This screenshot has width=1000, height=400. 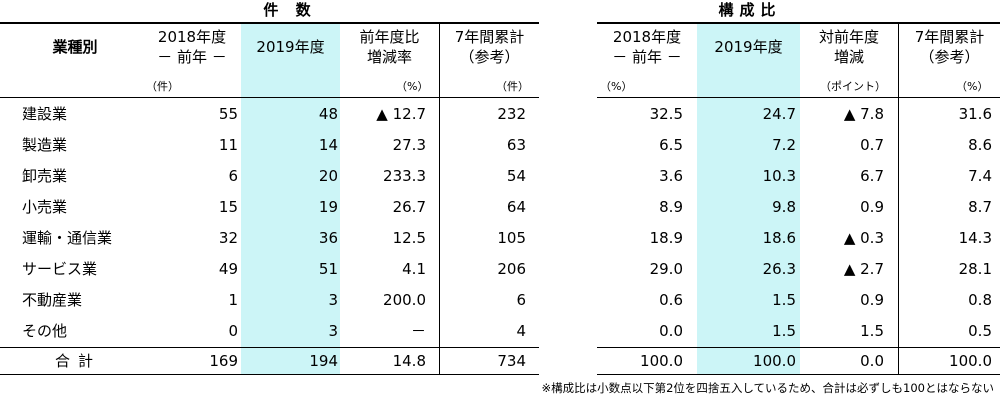 What do you see at coordinates (898, 199) in the screenshot?
I see `divider-after-rdiff` at bounding box center [898, 199].